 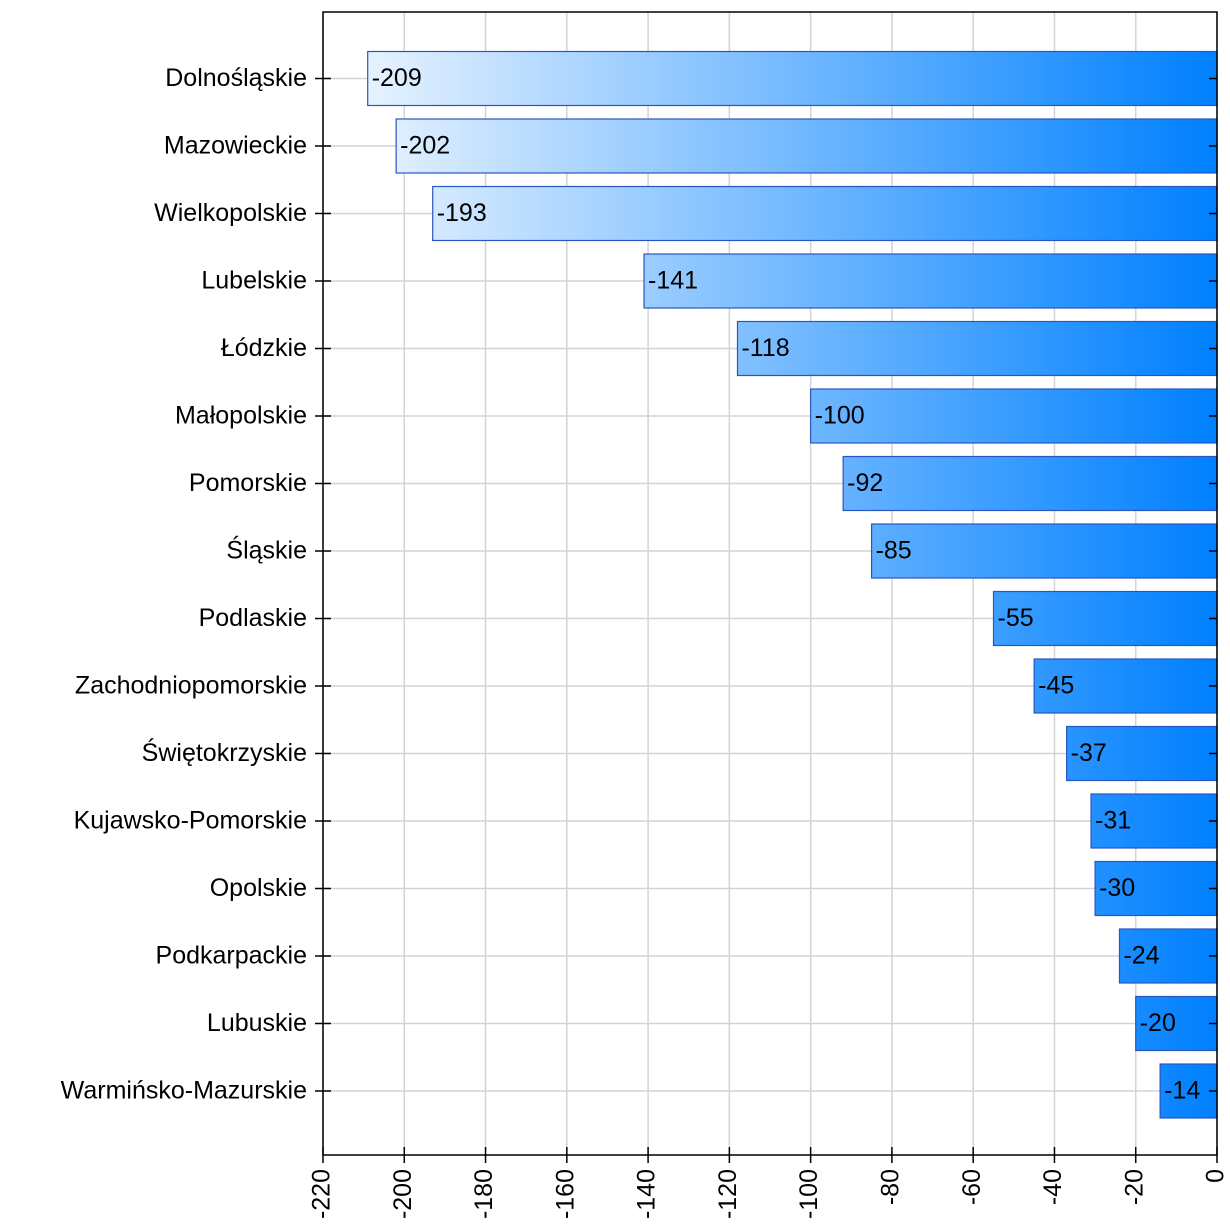 What do you see at coordinates (894, 551) in the screenshot?
I see `value-label: -85` at bounding box center [894, 551].